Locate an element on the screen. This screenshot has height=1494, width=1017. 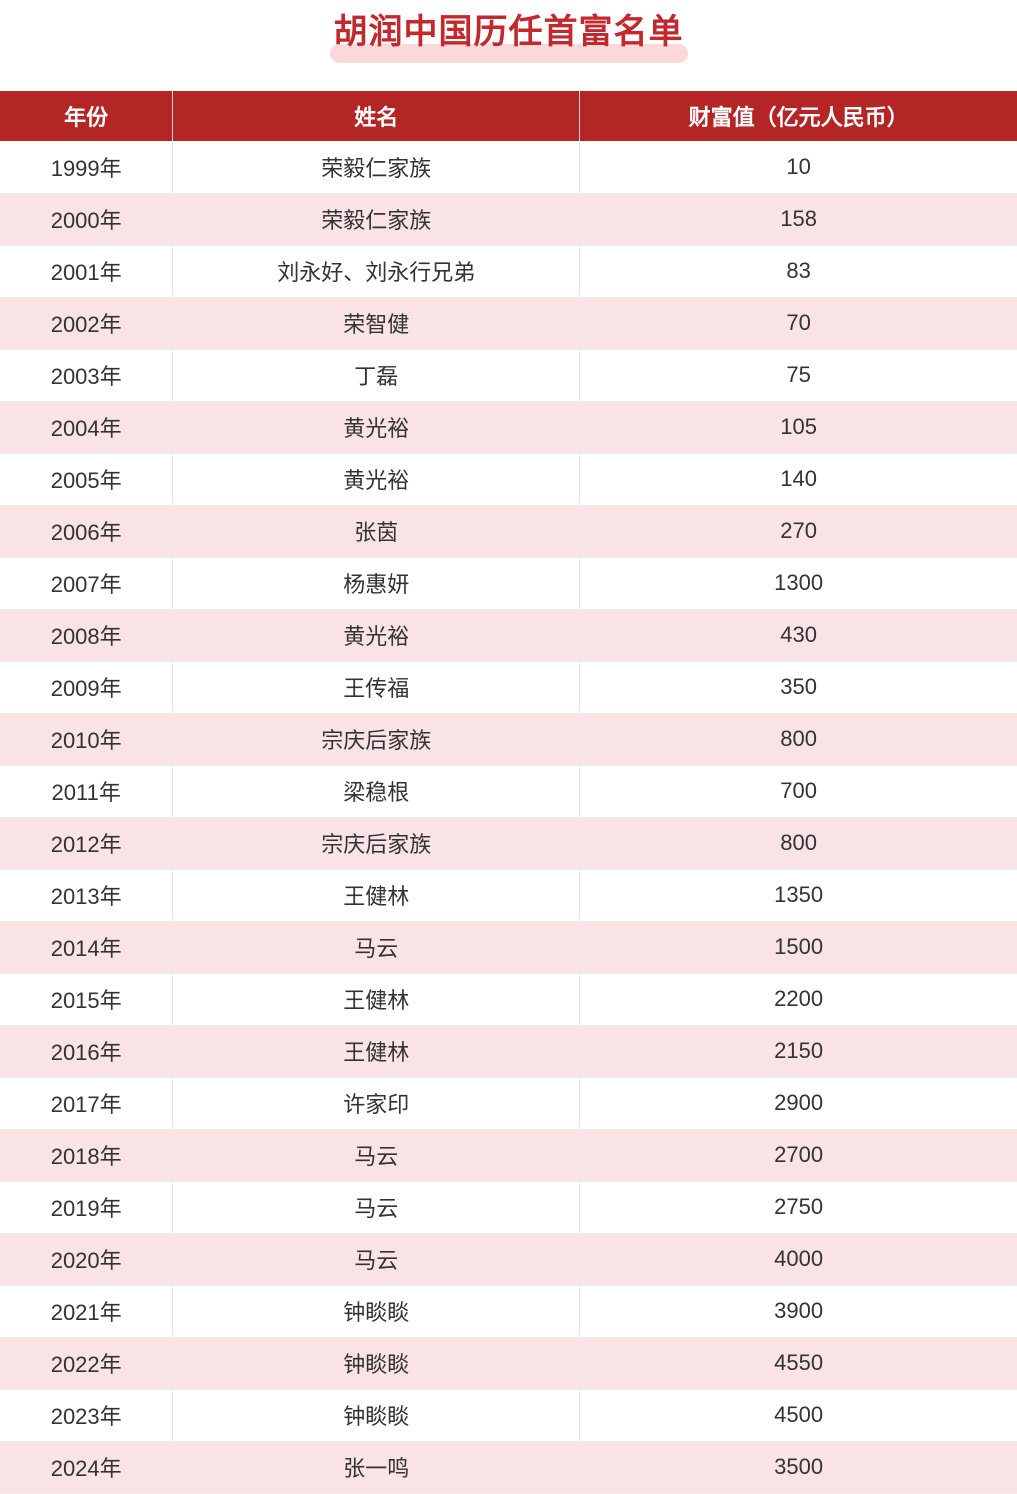
wealth-cell: 70 is located at coordinates (798, 323).